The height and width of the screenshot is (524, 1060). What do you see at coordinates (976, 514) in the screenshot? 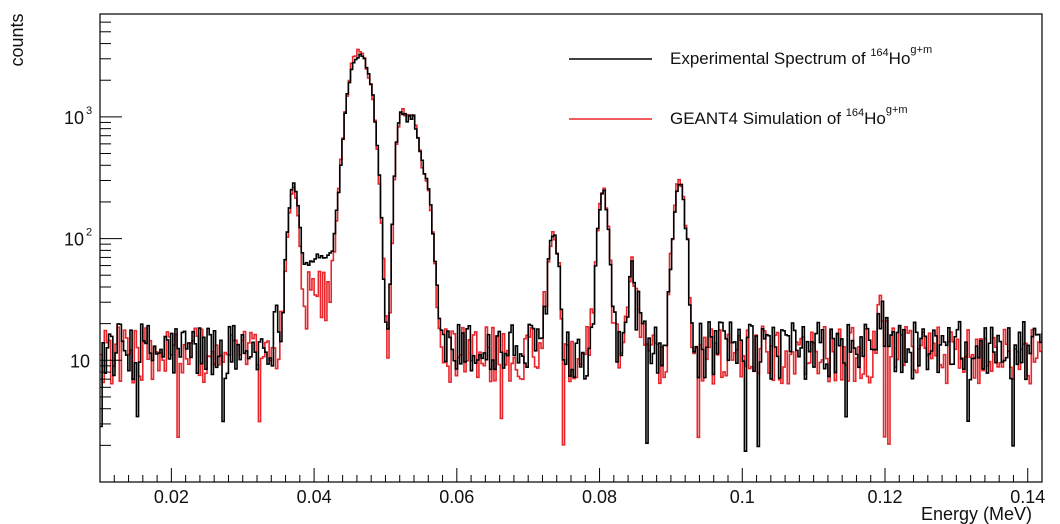
I see `x-axis-title: Energy (MeV)` at bounding box center [976, 514].